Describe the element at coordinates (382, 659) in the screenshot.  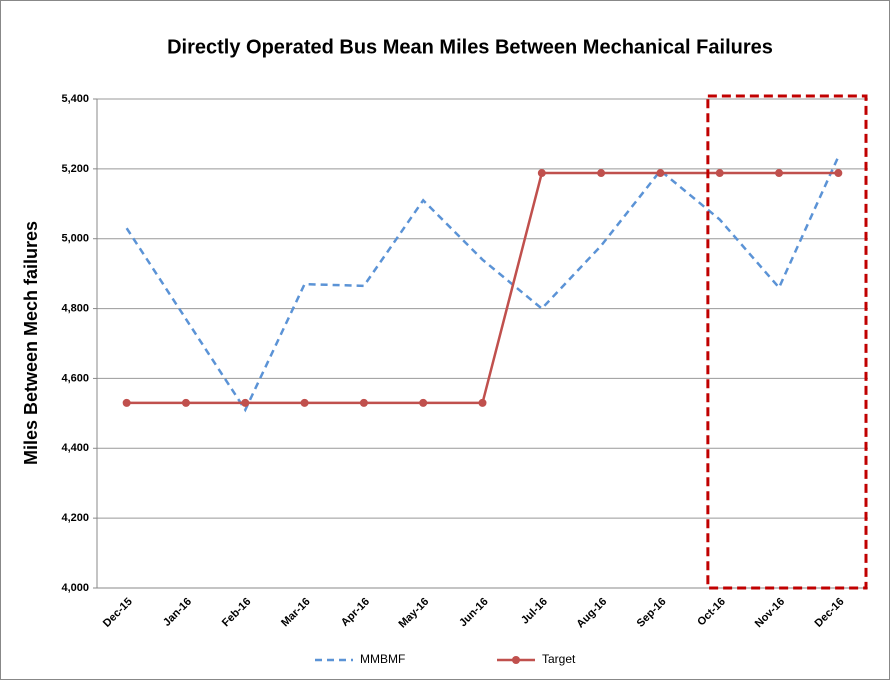
I see `legend-label: MMBMF` at that location.